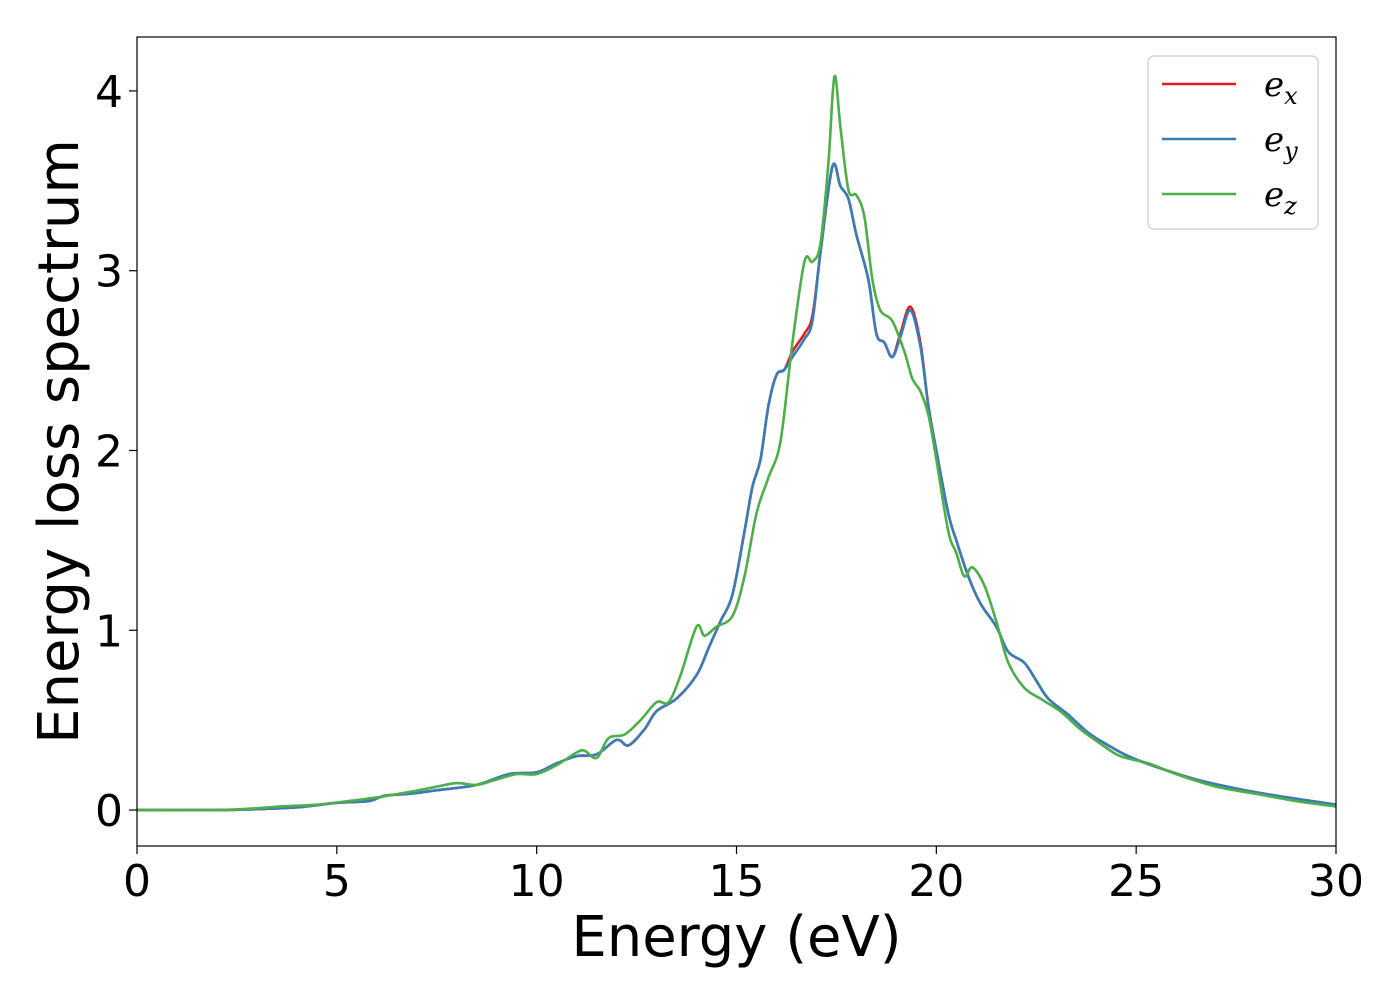  I want to click on legend-label: ez, so click(1280, 197).